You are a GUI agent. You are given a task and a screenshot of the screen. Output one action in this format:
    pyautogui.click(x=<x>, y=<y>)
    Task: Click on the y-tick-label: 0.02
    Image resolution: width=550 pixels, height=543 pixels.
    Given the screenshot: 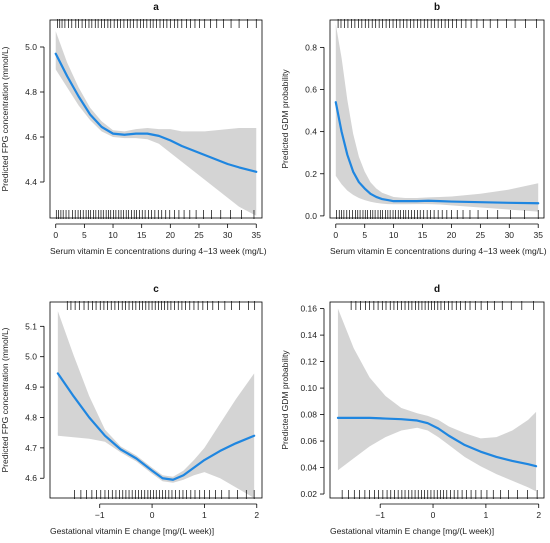 What is the action you would take?
    pyautogui.click(x=308, y=494)
    